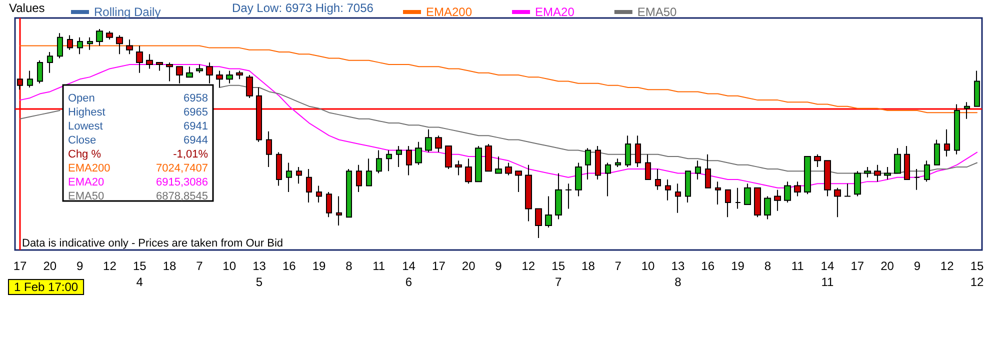 This screenshot has width=991, height=337. Describe the element at coordinates (409, 274) in the screenshot. I see `x-tick-label: 14 6` at that location.